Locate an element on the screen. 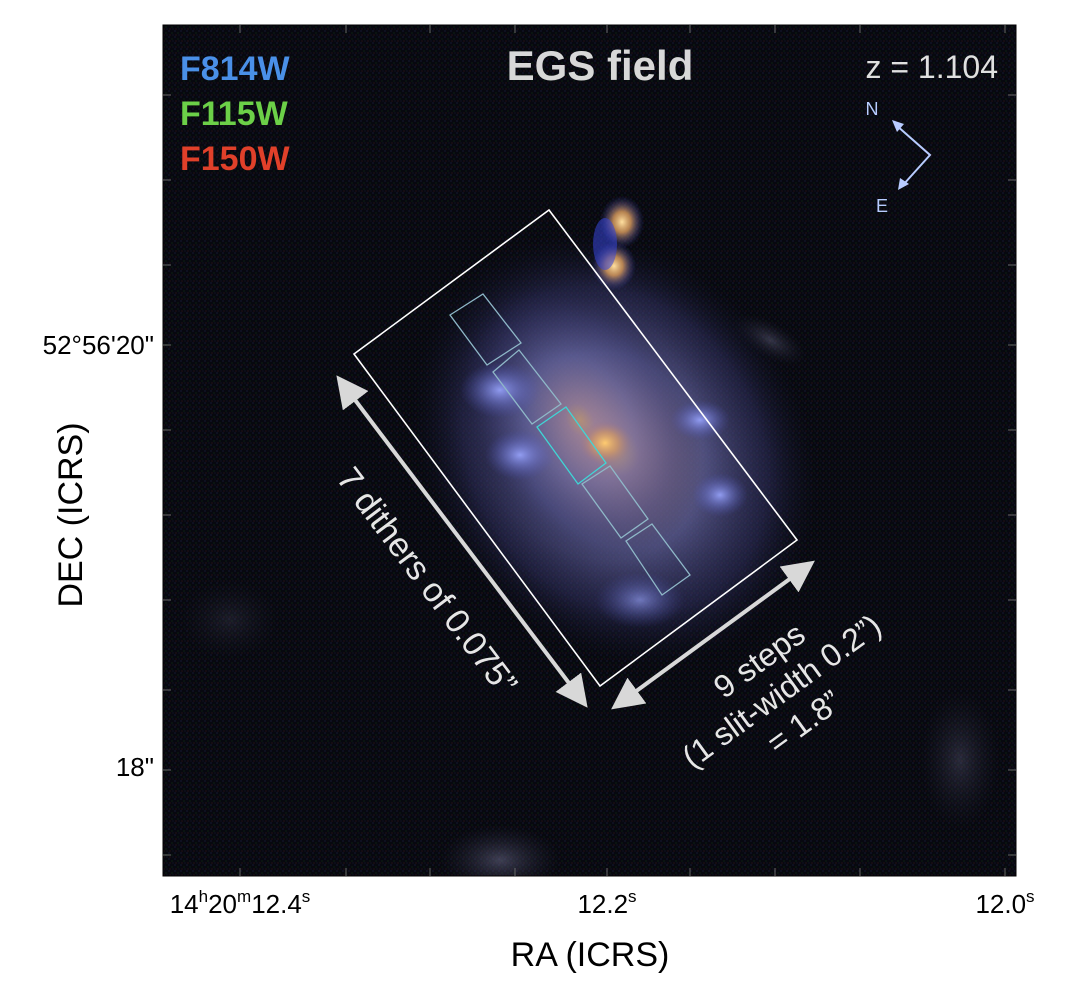 This screenshot has height=981, width=1090. y-tick-label-2: 18" is located at coordinates (135, 767).